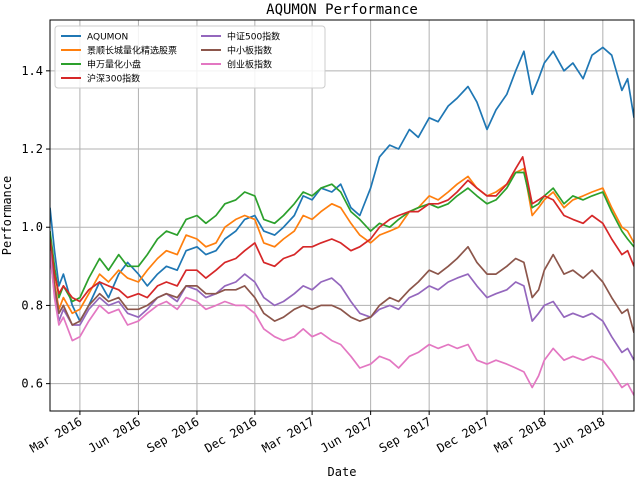  Describe the element at coordinates (113, 79) in the screenshot. I see `legend-entry: 沪深300指数` at that location.